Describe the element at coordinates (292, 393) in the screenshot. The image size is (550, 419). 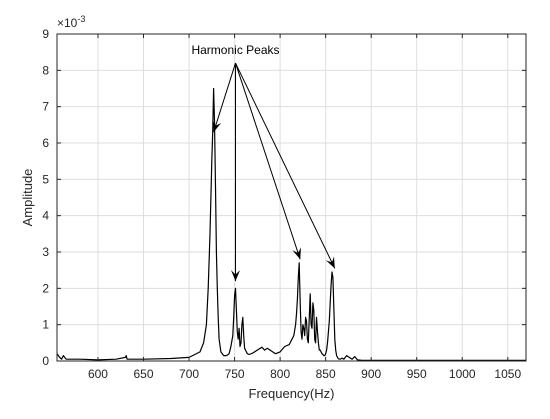
I see `x-axis-label: Frequency(Hz)` at that location.